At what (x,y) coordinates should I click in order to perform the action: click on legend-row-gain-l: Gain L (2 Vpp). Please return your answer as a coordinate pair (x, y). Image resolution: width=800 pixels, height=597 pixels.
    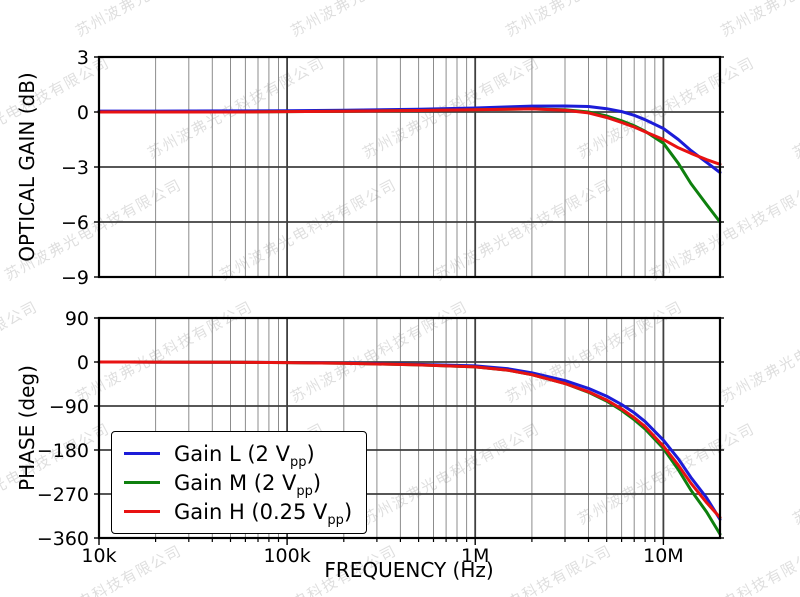
    Looking at the image, I should click on (238, 454).